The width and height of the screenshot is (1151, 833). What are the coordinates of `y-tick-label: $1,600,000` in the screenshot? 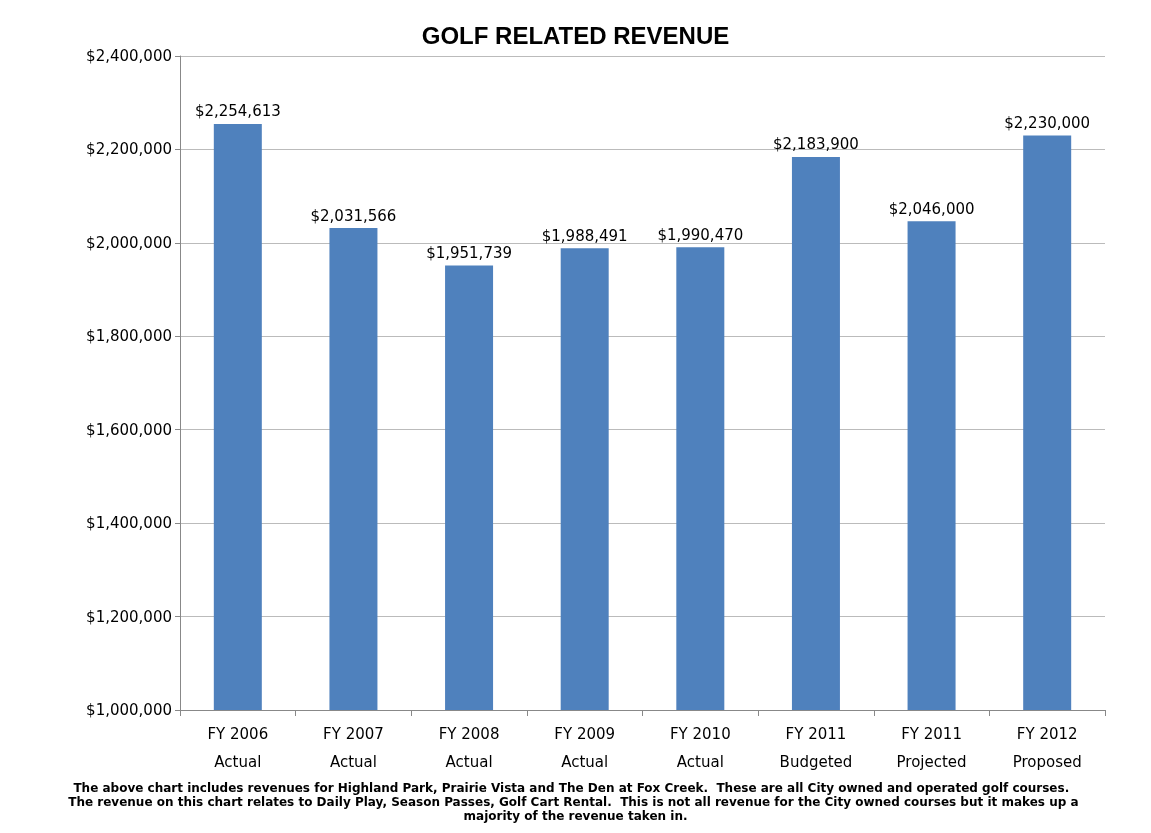 It's located at (129, 429).